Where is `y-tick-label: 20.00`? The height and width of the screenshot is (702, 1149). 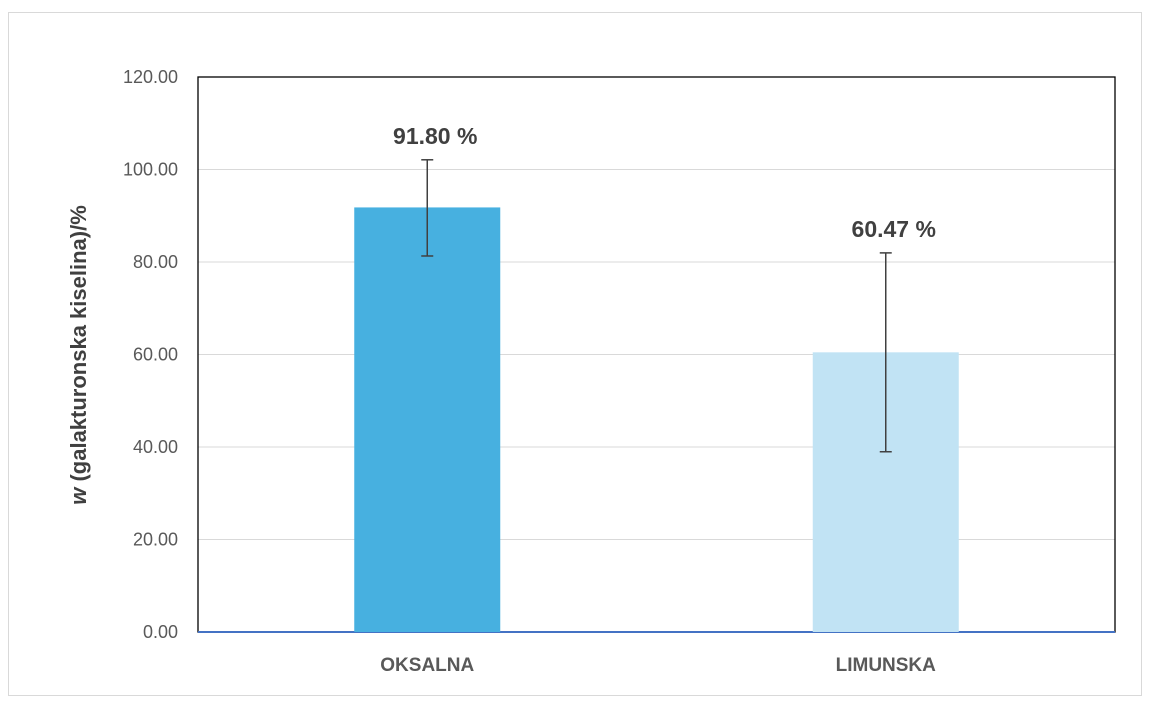 y-tick-label: 20.00 is located at coordinates (155, 540).